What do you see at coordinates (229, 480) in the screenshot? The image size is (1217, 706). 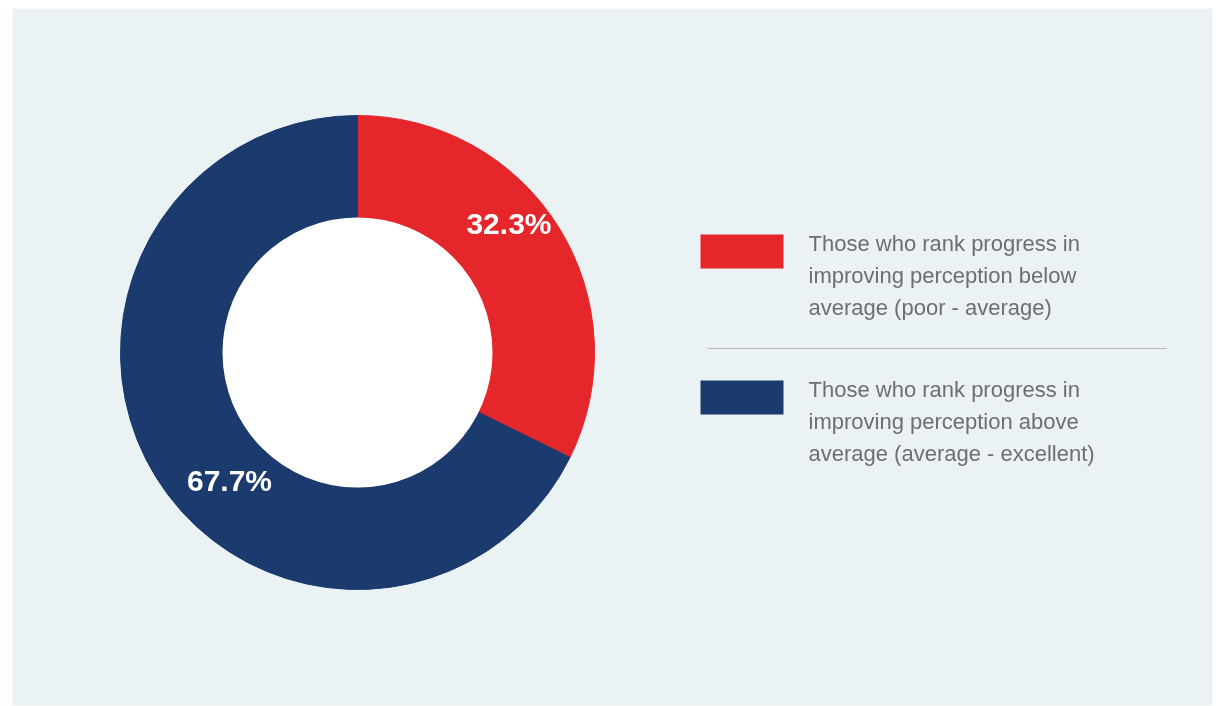 I see `data-label: 67.7%` at bounding box center [229, 480].